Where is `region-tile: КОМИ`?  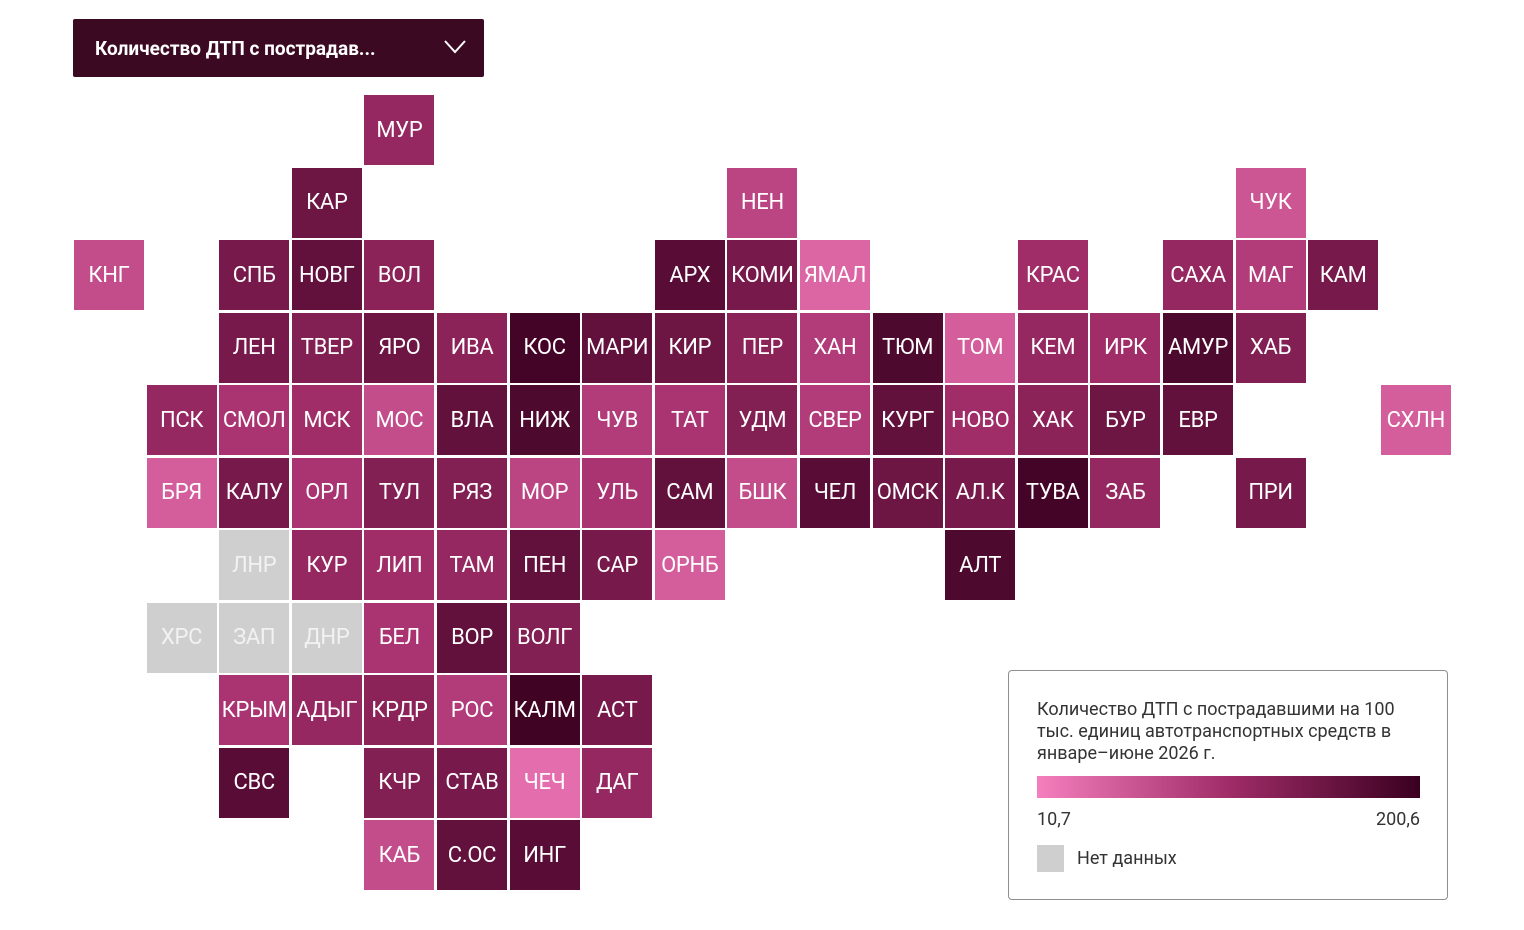 region-tile: КОМИ is located at coordinates (762, 275).